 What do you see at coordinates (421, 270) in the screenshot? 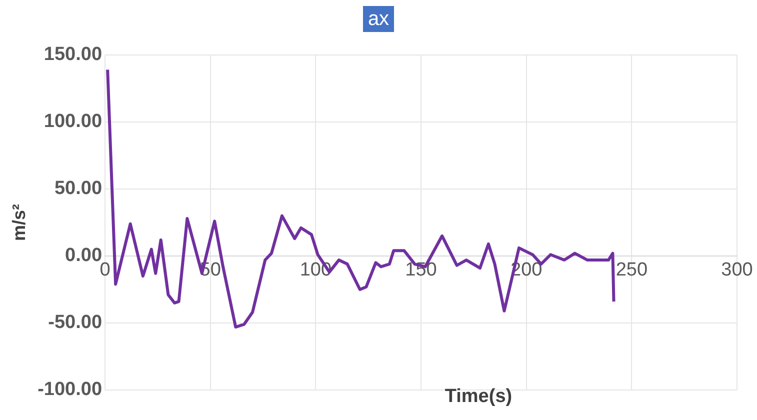
I see `x-tick-label: 150` at bounding box center [421, 270].